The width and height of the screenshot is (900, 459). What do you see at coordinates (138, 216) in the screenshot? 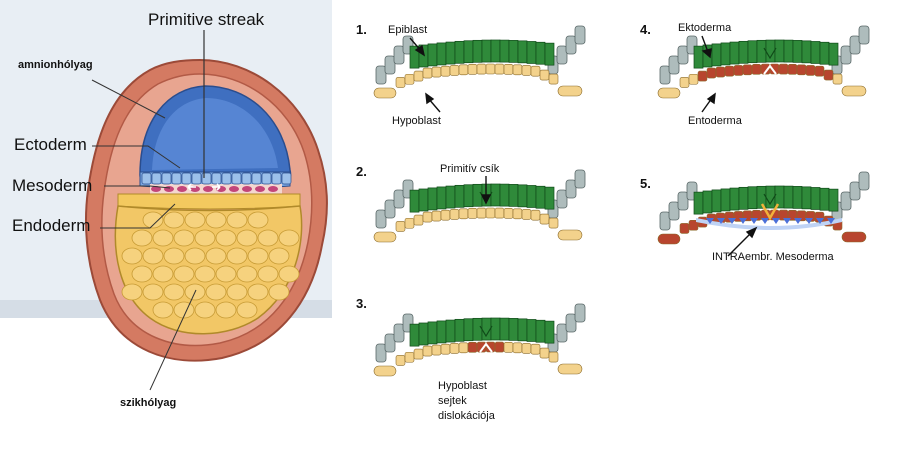
I see `endoderm-leader` at bounding box center [138, 216].